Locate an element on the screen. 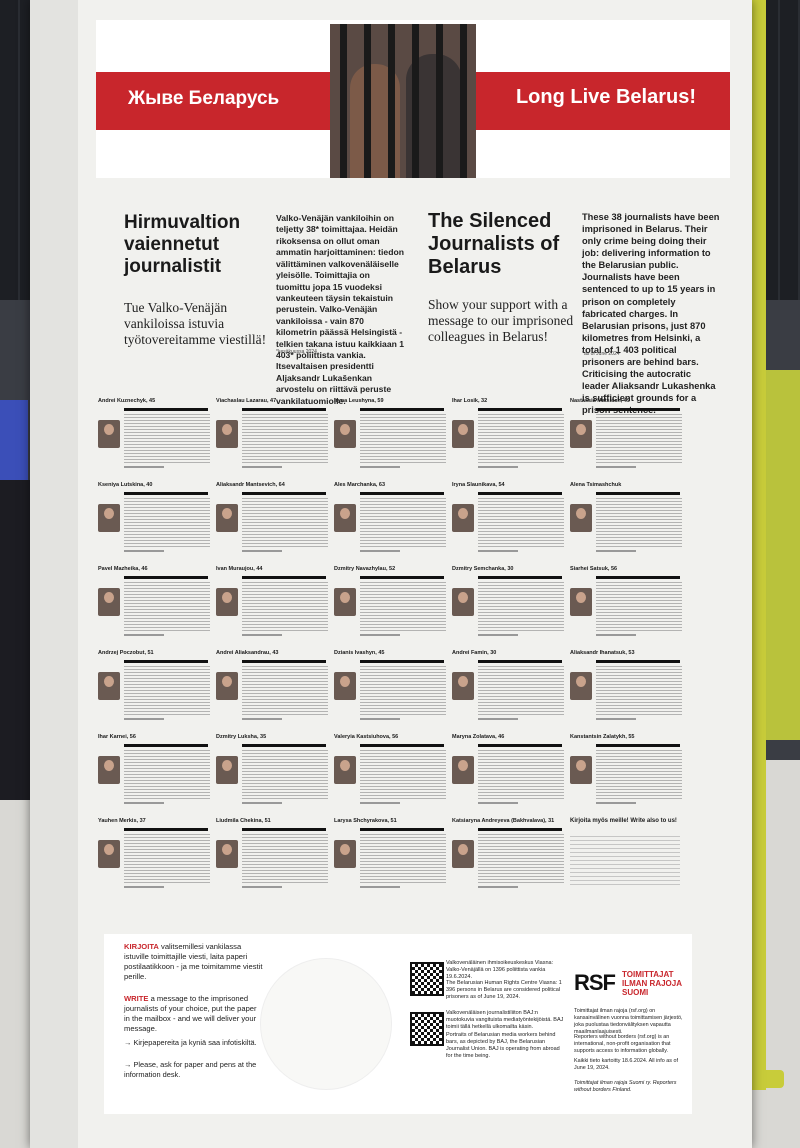 The height and width of the screenshot is (1148, 800). journalist-card: Maryna Zolatava, 46 is located at coordinates (509, 775).